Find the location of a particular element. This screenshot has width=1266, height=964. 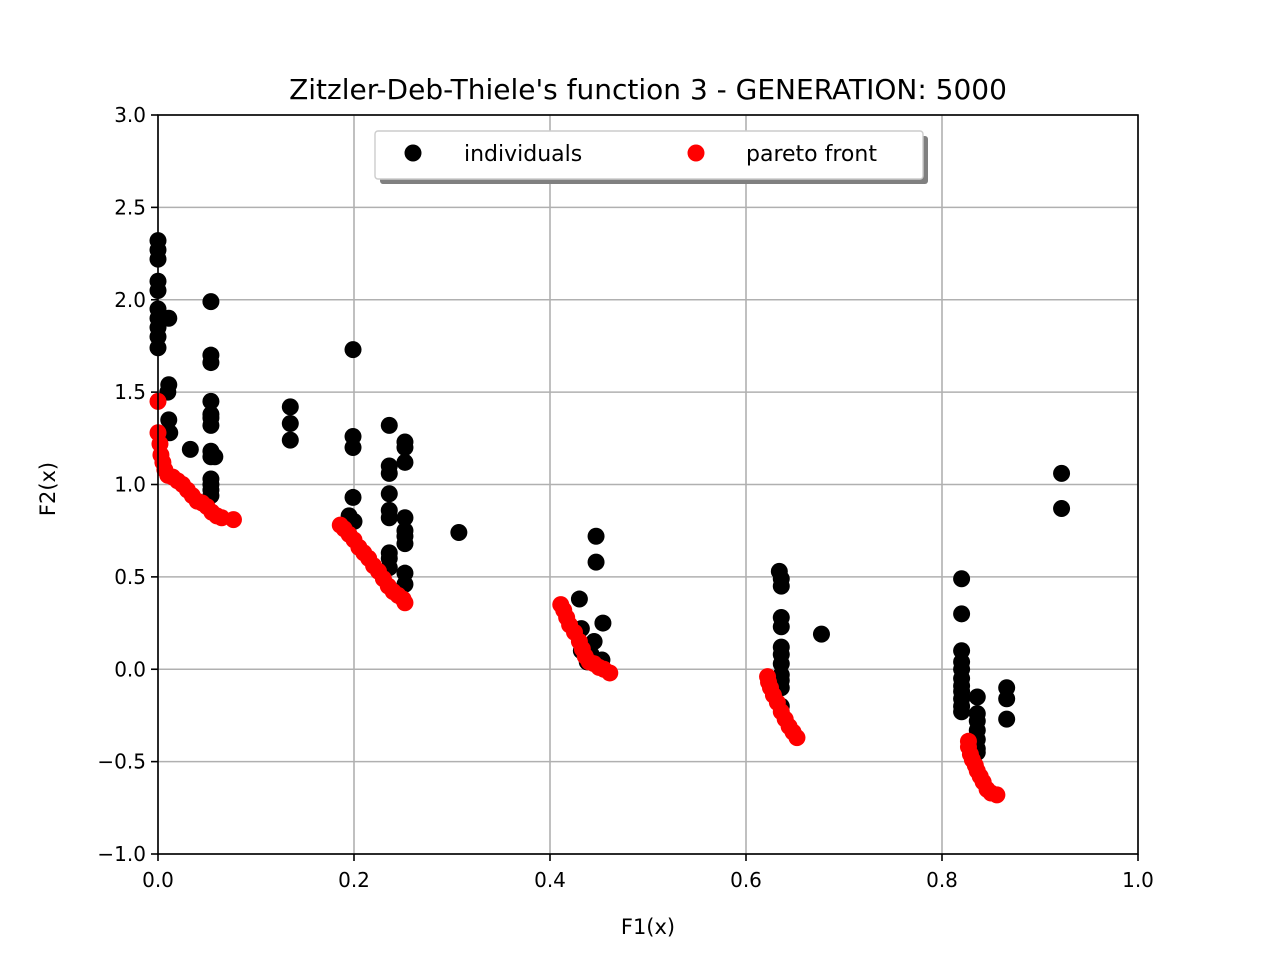

legend-box is located at coordinates (649, 155).